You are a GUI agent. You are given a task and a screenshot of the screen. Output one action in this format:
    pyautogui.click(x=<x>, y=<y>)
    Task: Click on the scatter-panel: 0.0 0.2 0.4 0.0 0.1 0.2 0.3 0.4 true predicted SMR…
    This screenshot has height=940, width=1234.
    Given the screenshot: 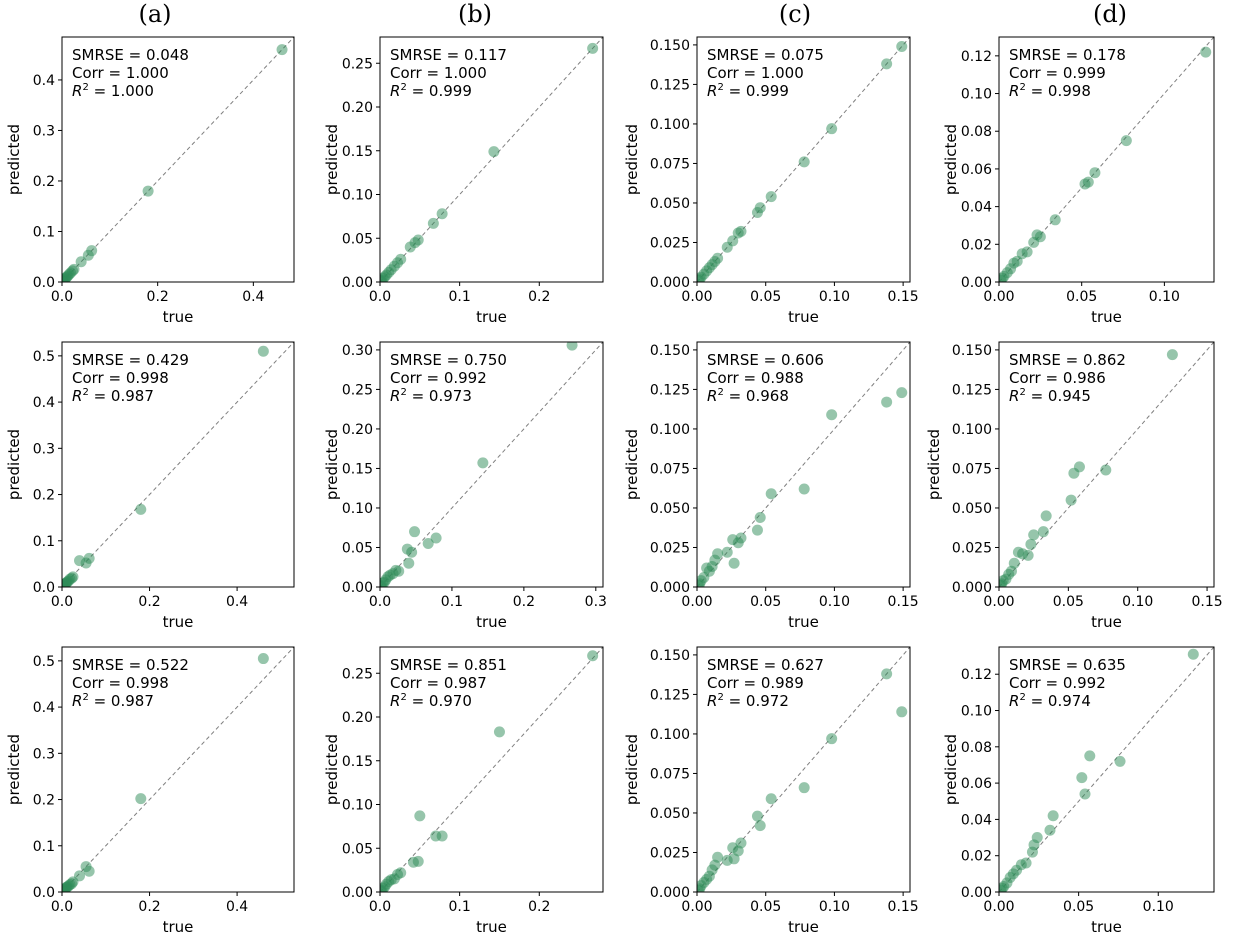 What is the action you would take?
    pyautogui.click(x=150, y=181)
    